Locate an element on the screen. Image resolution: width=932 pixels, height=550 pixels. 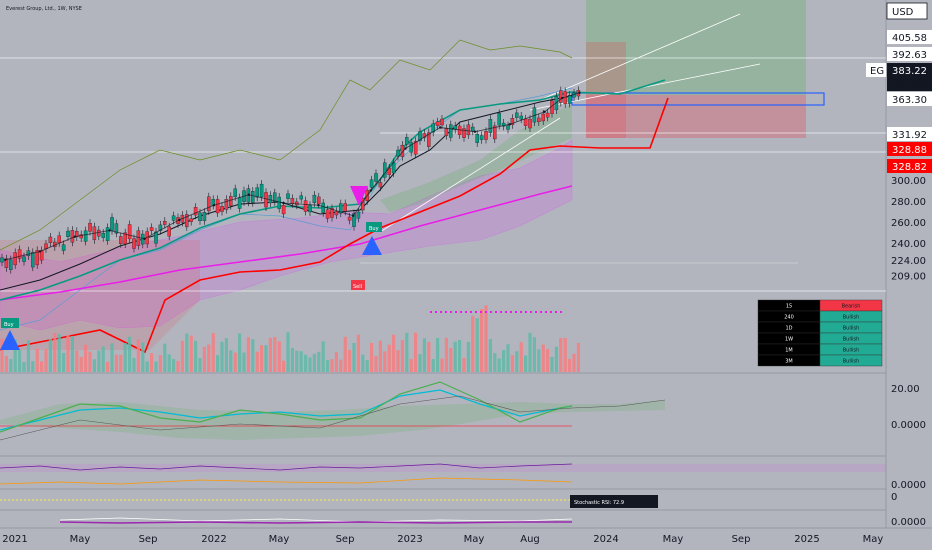
ticker-badge-box is located at coordinates (876, 70).